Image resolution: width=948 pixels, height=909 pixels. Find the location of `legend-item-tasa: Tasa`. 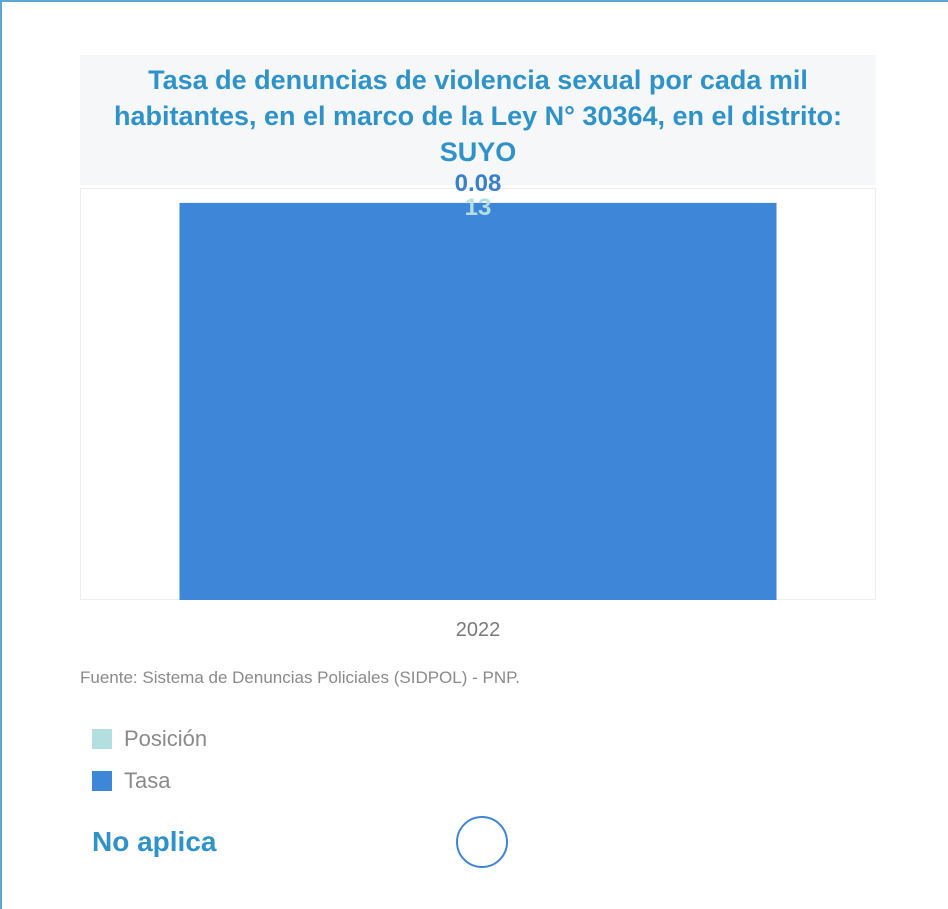

legend-item-tasa: Tasa is located at coordinates (149, 781).